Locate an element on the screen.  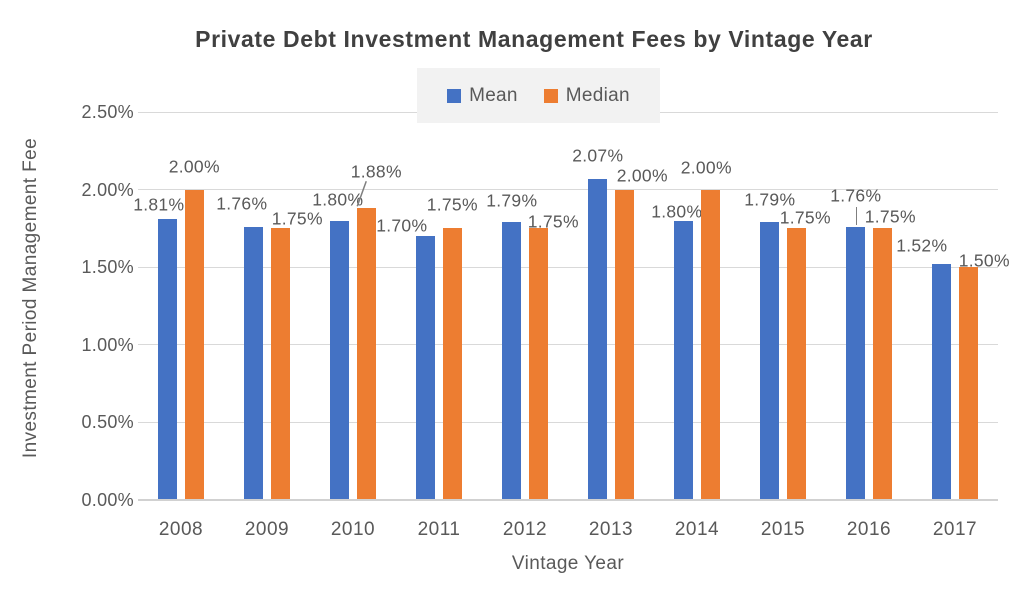
y-tick-label: 0.50% is located at coordinates (107, 422).